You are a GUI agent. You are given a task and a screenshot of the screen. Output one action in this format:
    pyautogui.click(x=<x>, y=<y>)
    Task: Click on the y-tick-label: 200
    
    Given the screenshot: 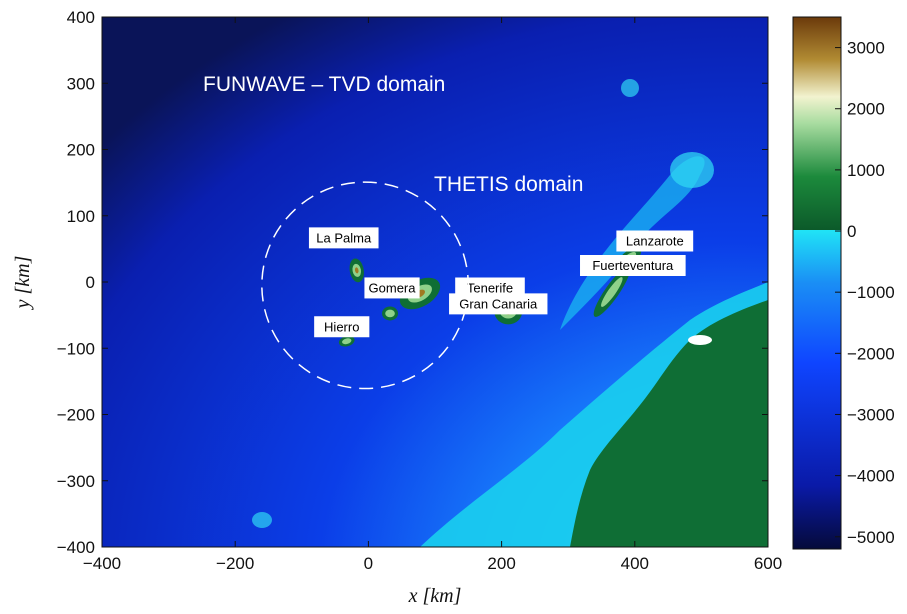 What is the action you would take?
    pyautogui.click(x=81, y=150)
    